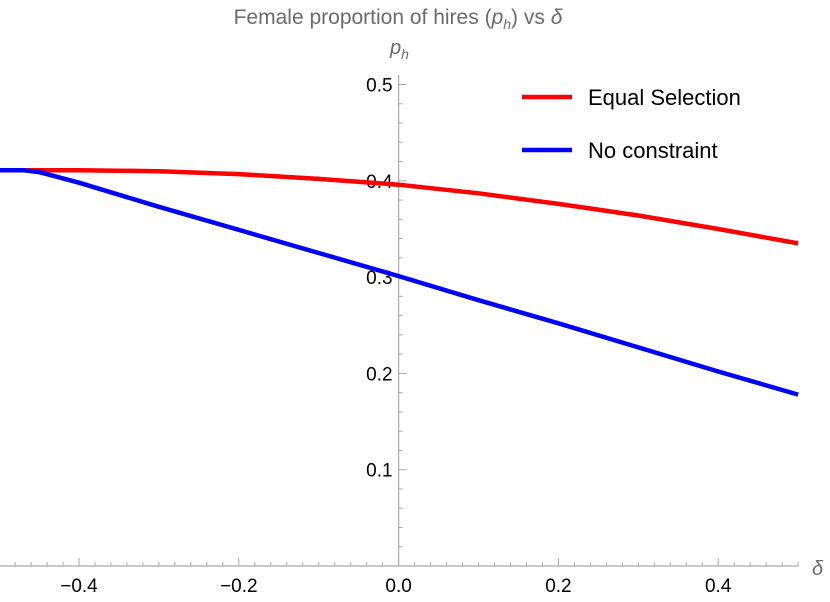 The width and height of the screenshot is (830, 602). What do you see at coordinates (718, 586) in the screenshot?
I see `x-tick-label: 0.4` at bounding box center [718, 586].